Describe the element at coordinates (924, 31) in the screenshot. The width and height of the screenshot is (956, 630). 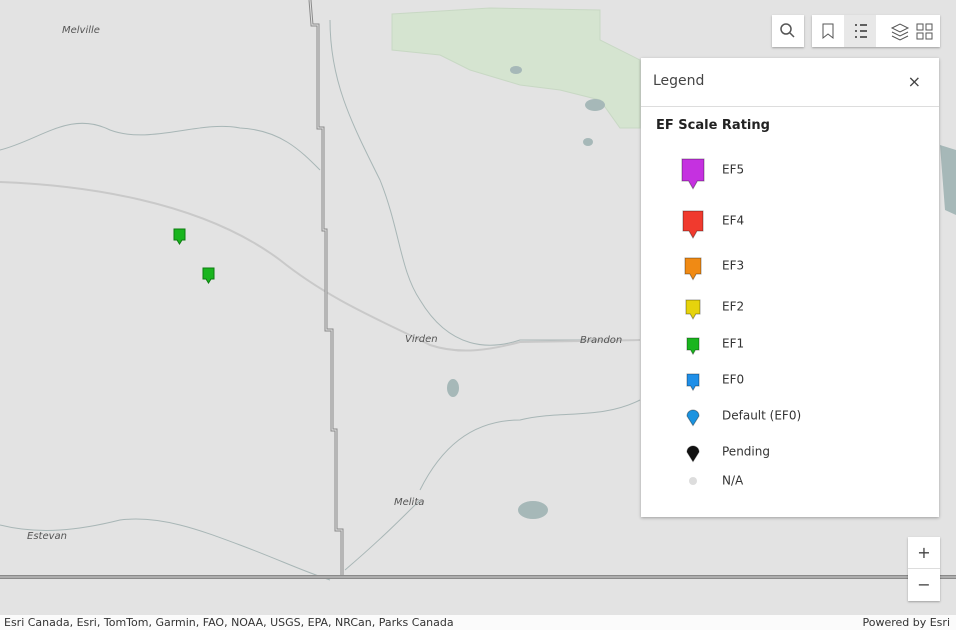
I see `basemap-button` at that location.